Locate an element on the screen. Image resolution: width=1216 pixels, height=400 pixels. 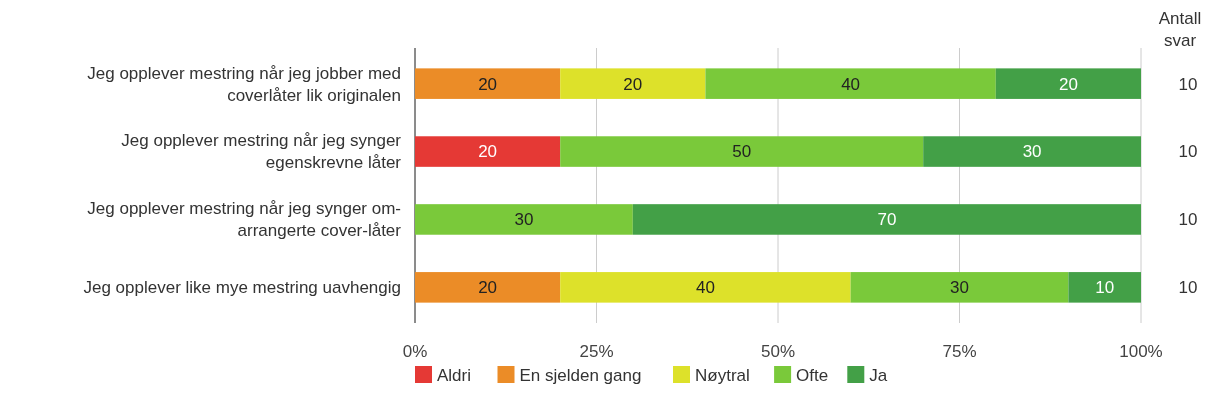
legend-label: Ja is located at coordinates (878, 375).